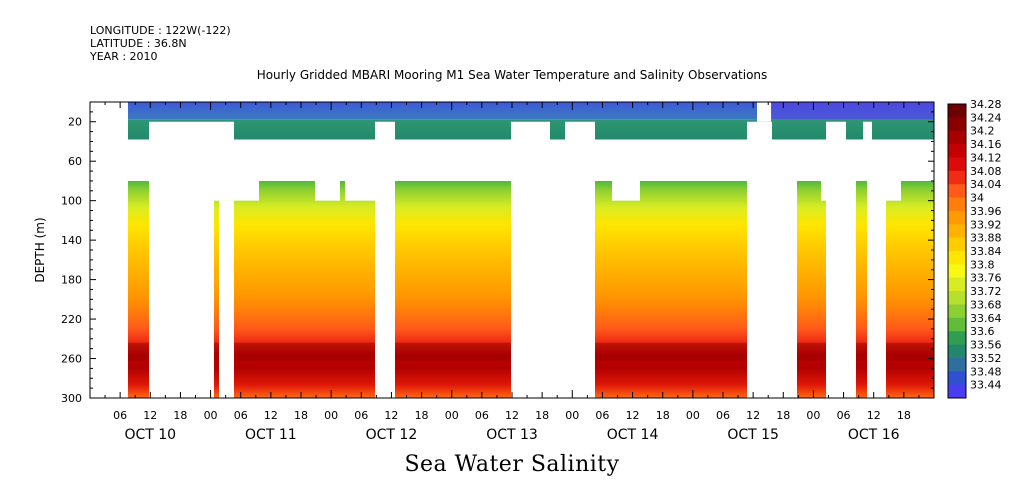 The width and height of the screenshot is (1009, 504). What do you see at coordinates (392, 435) in the screenshot?
I see `x-day-label: OCT 12` at bounding box center [392, 435].